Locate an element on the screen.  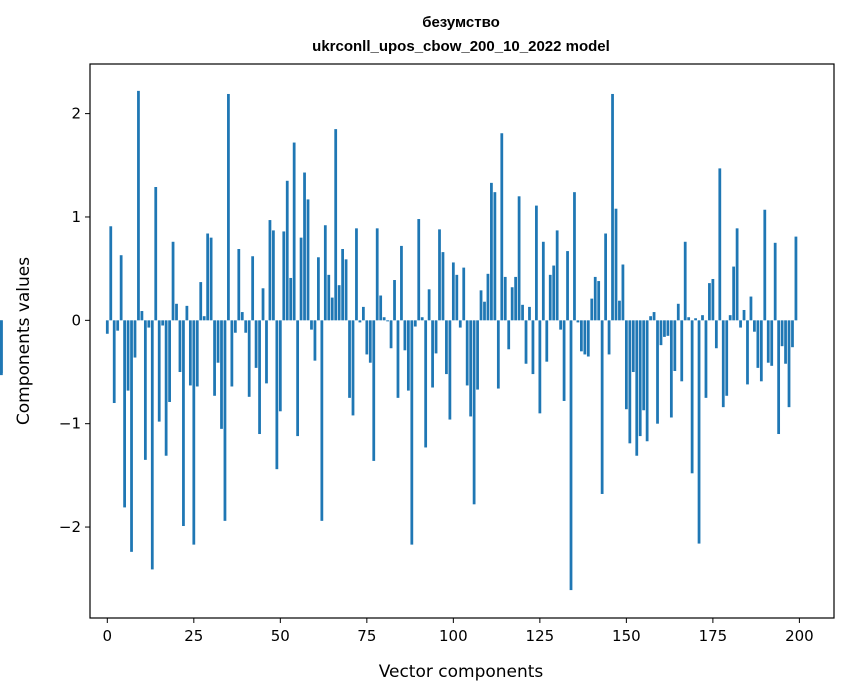
y-tick-label: −1 is located at coordinates (70, 424).